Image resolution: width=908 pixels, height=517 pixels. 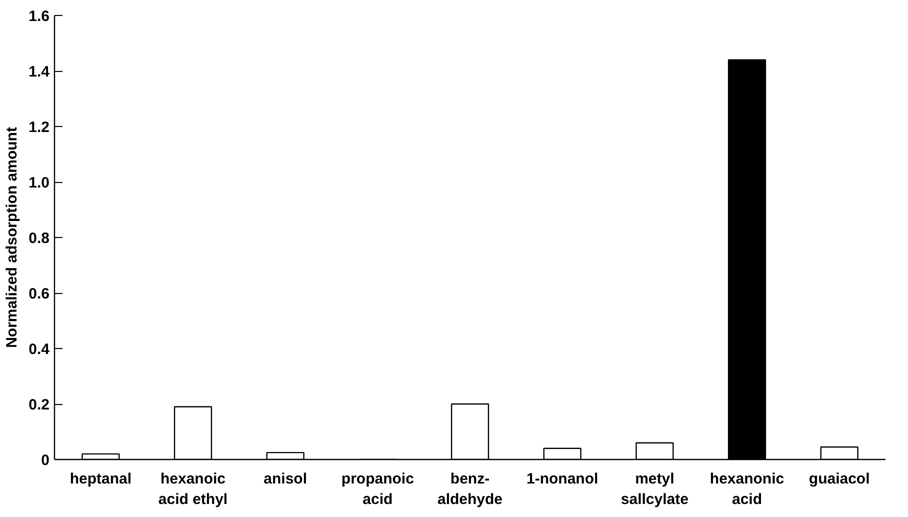 I want to click on x-tick-label: metyl sallcylate, so click(x=654, y=489).